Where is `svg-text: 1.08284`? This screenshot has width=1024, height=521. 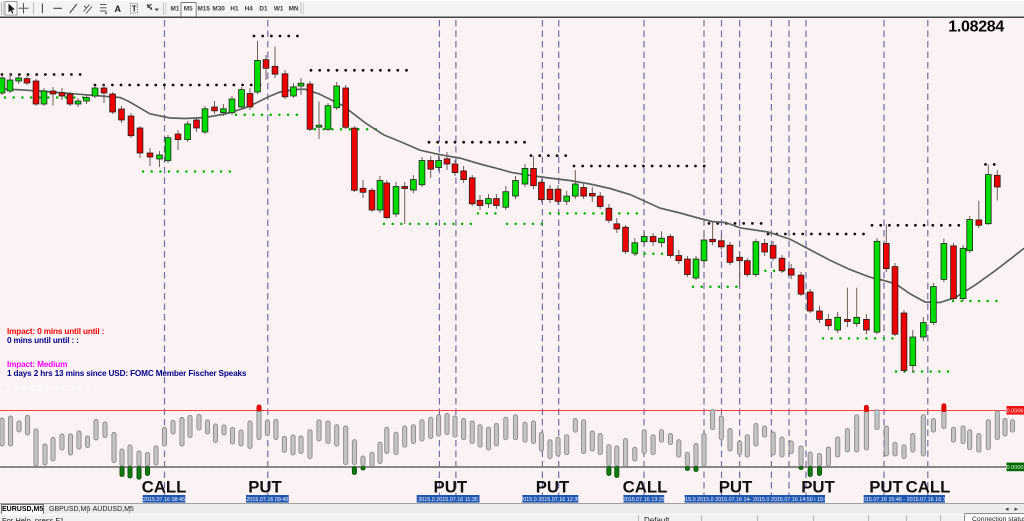
svg-text: 1.08284 is located at coordinates (976, 27).